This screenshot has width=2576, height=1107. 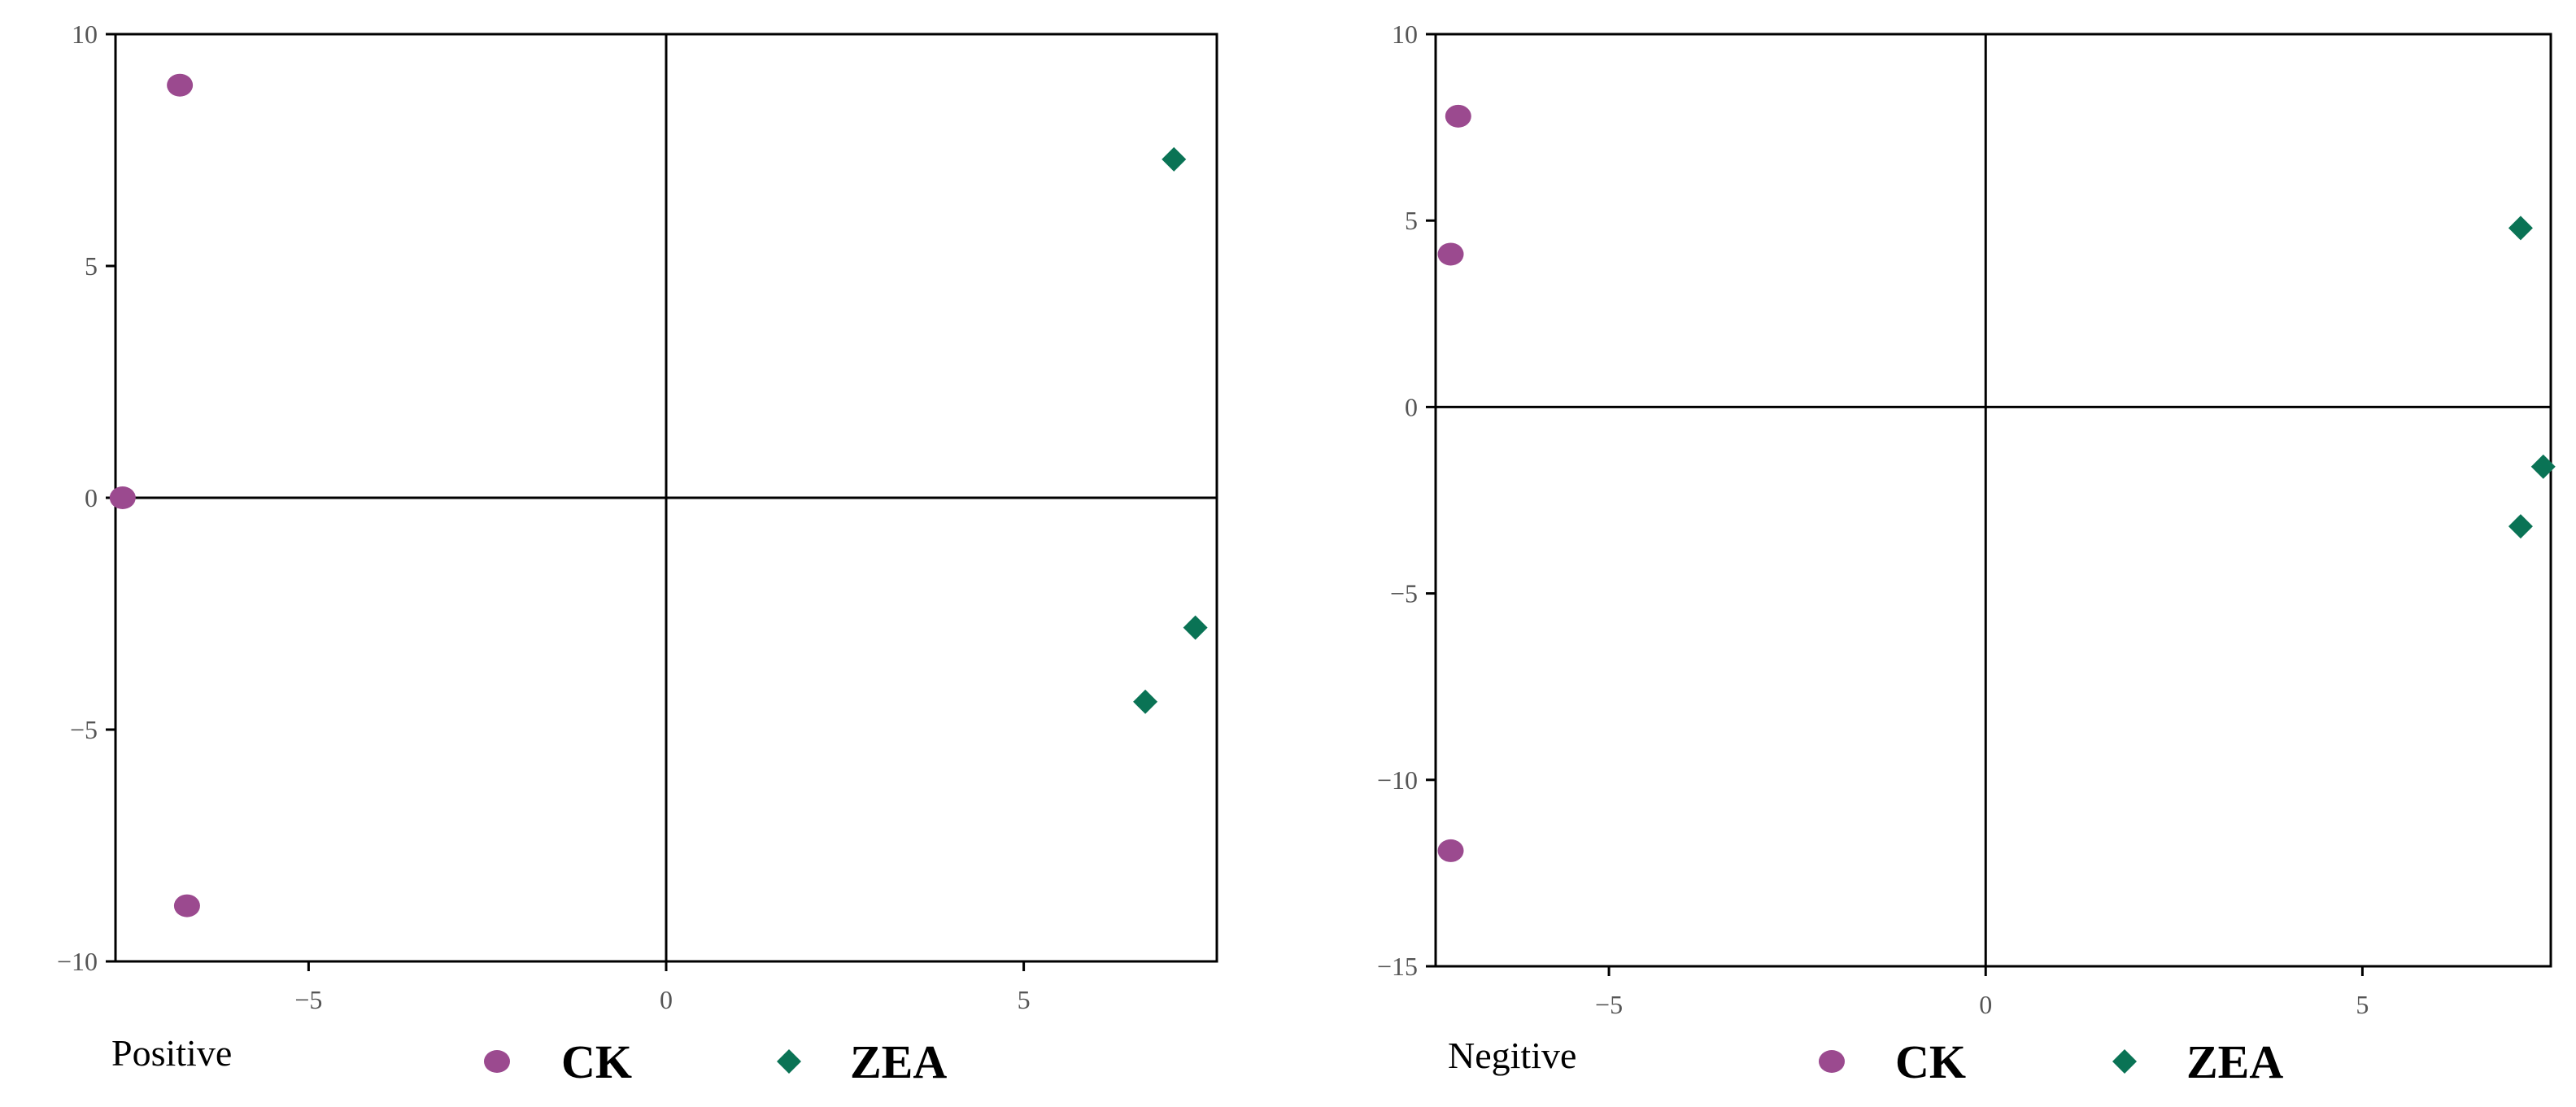 I want to click on panel-label: Positive, so click(x=171, y=1053).